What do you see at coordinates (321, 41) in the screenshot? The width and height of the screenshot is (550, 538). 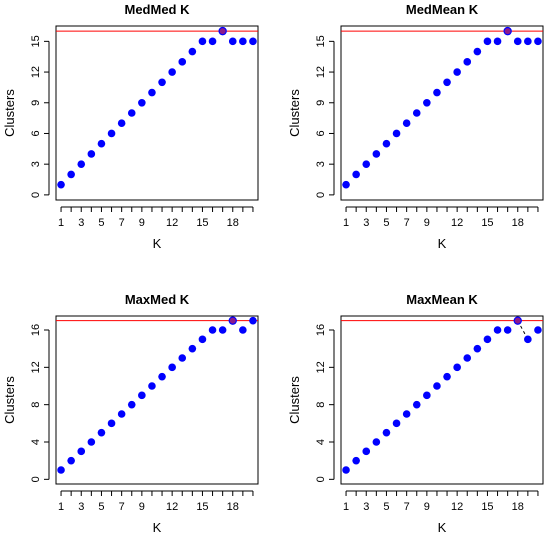 I see `y-tick-label: 15` at bounding box center [321, 41].